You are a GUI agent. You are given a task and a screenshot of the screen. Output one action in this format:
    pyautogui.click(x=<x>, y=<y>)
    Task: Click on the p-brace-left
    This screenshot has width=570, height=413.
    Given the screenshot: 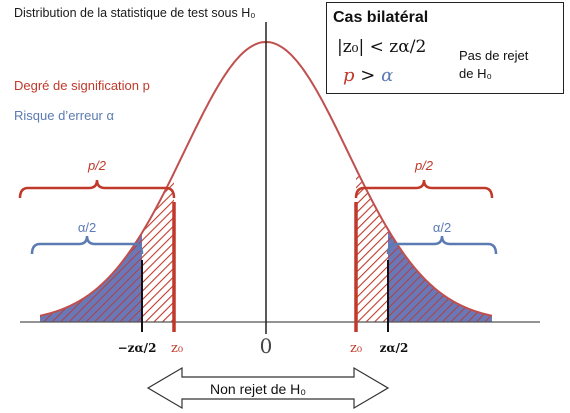 What is the action you would take?
    pyautogui.click(x=97, y=189)
    